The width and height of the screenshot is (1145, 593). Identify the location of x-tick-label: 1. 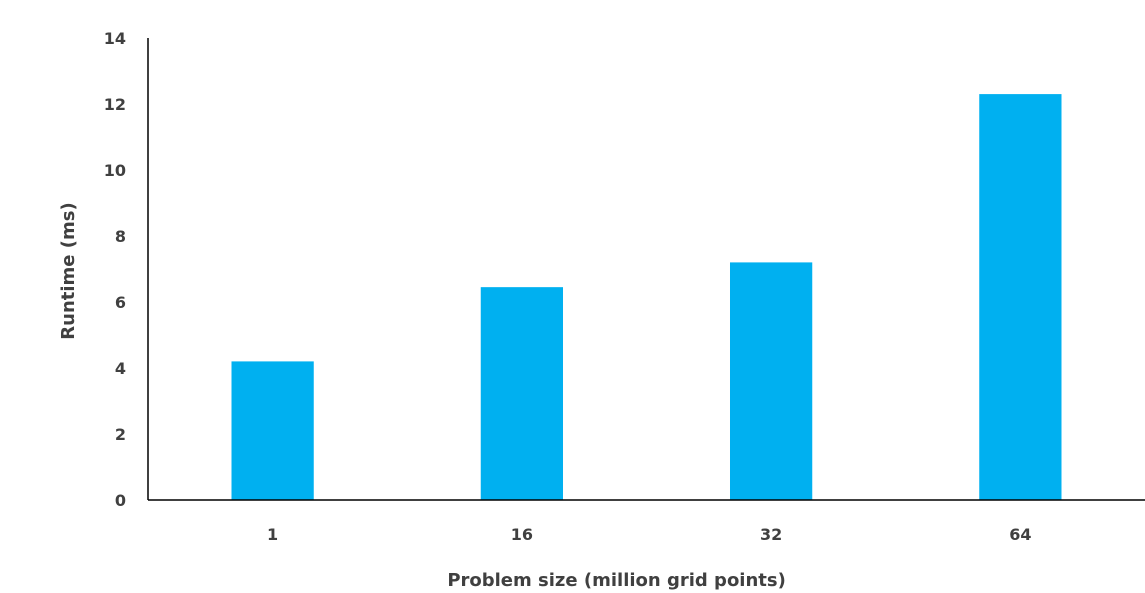
(272, 534).